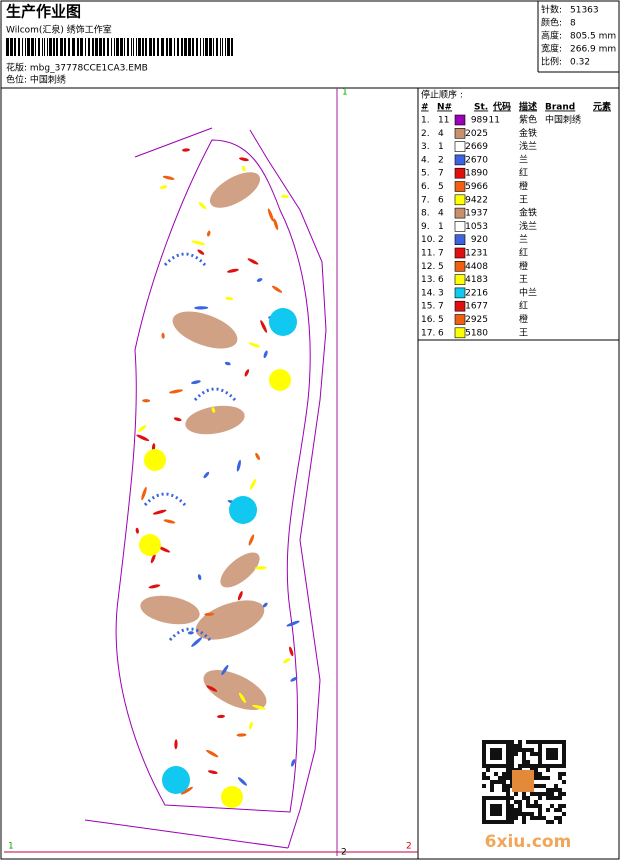 The height and width of the screenshot is (860, 620). I want to click on description: 王, so click(523, 279).